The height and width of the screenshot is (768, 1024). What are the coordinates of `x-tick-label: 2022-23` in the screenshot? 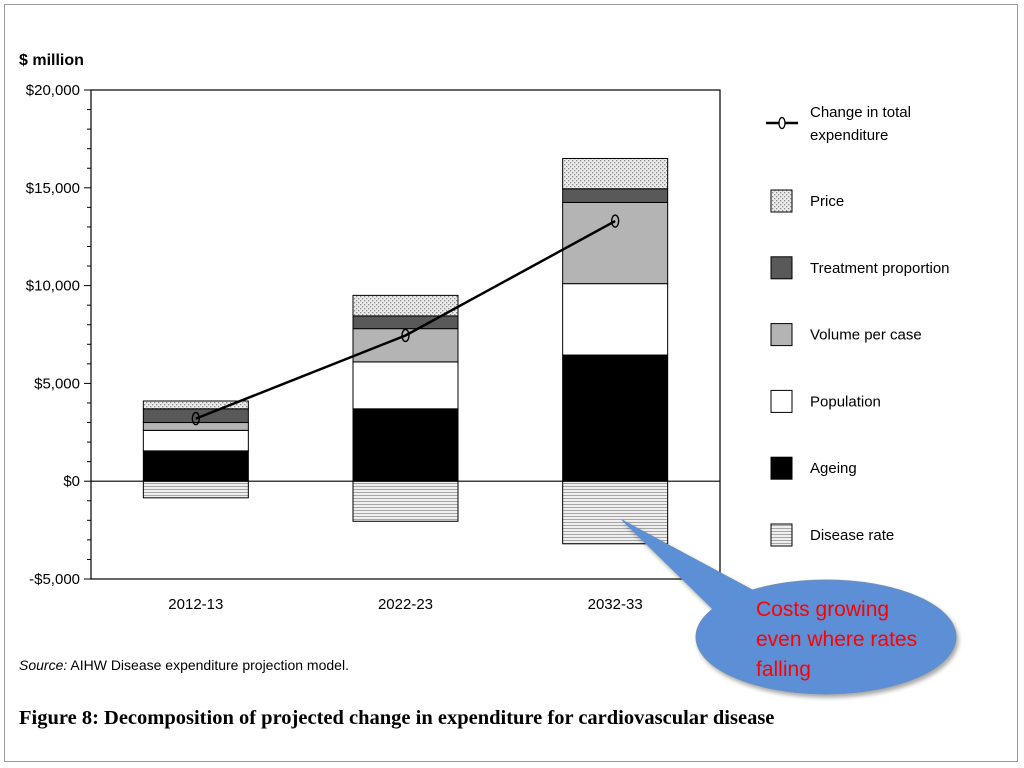 It's located at (405, 604).